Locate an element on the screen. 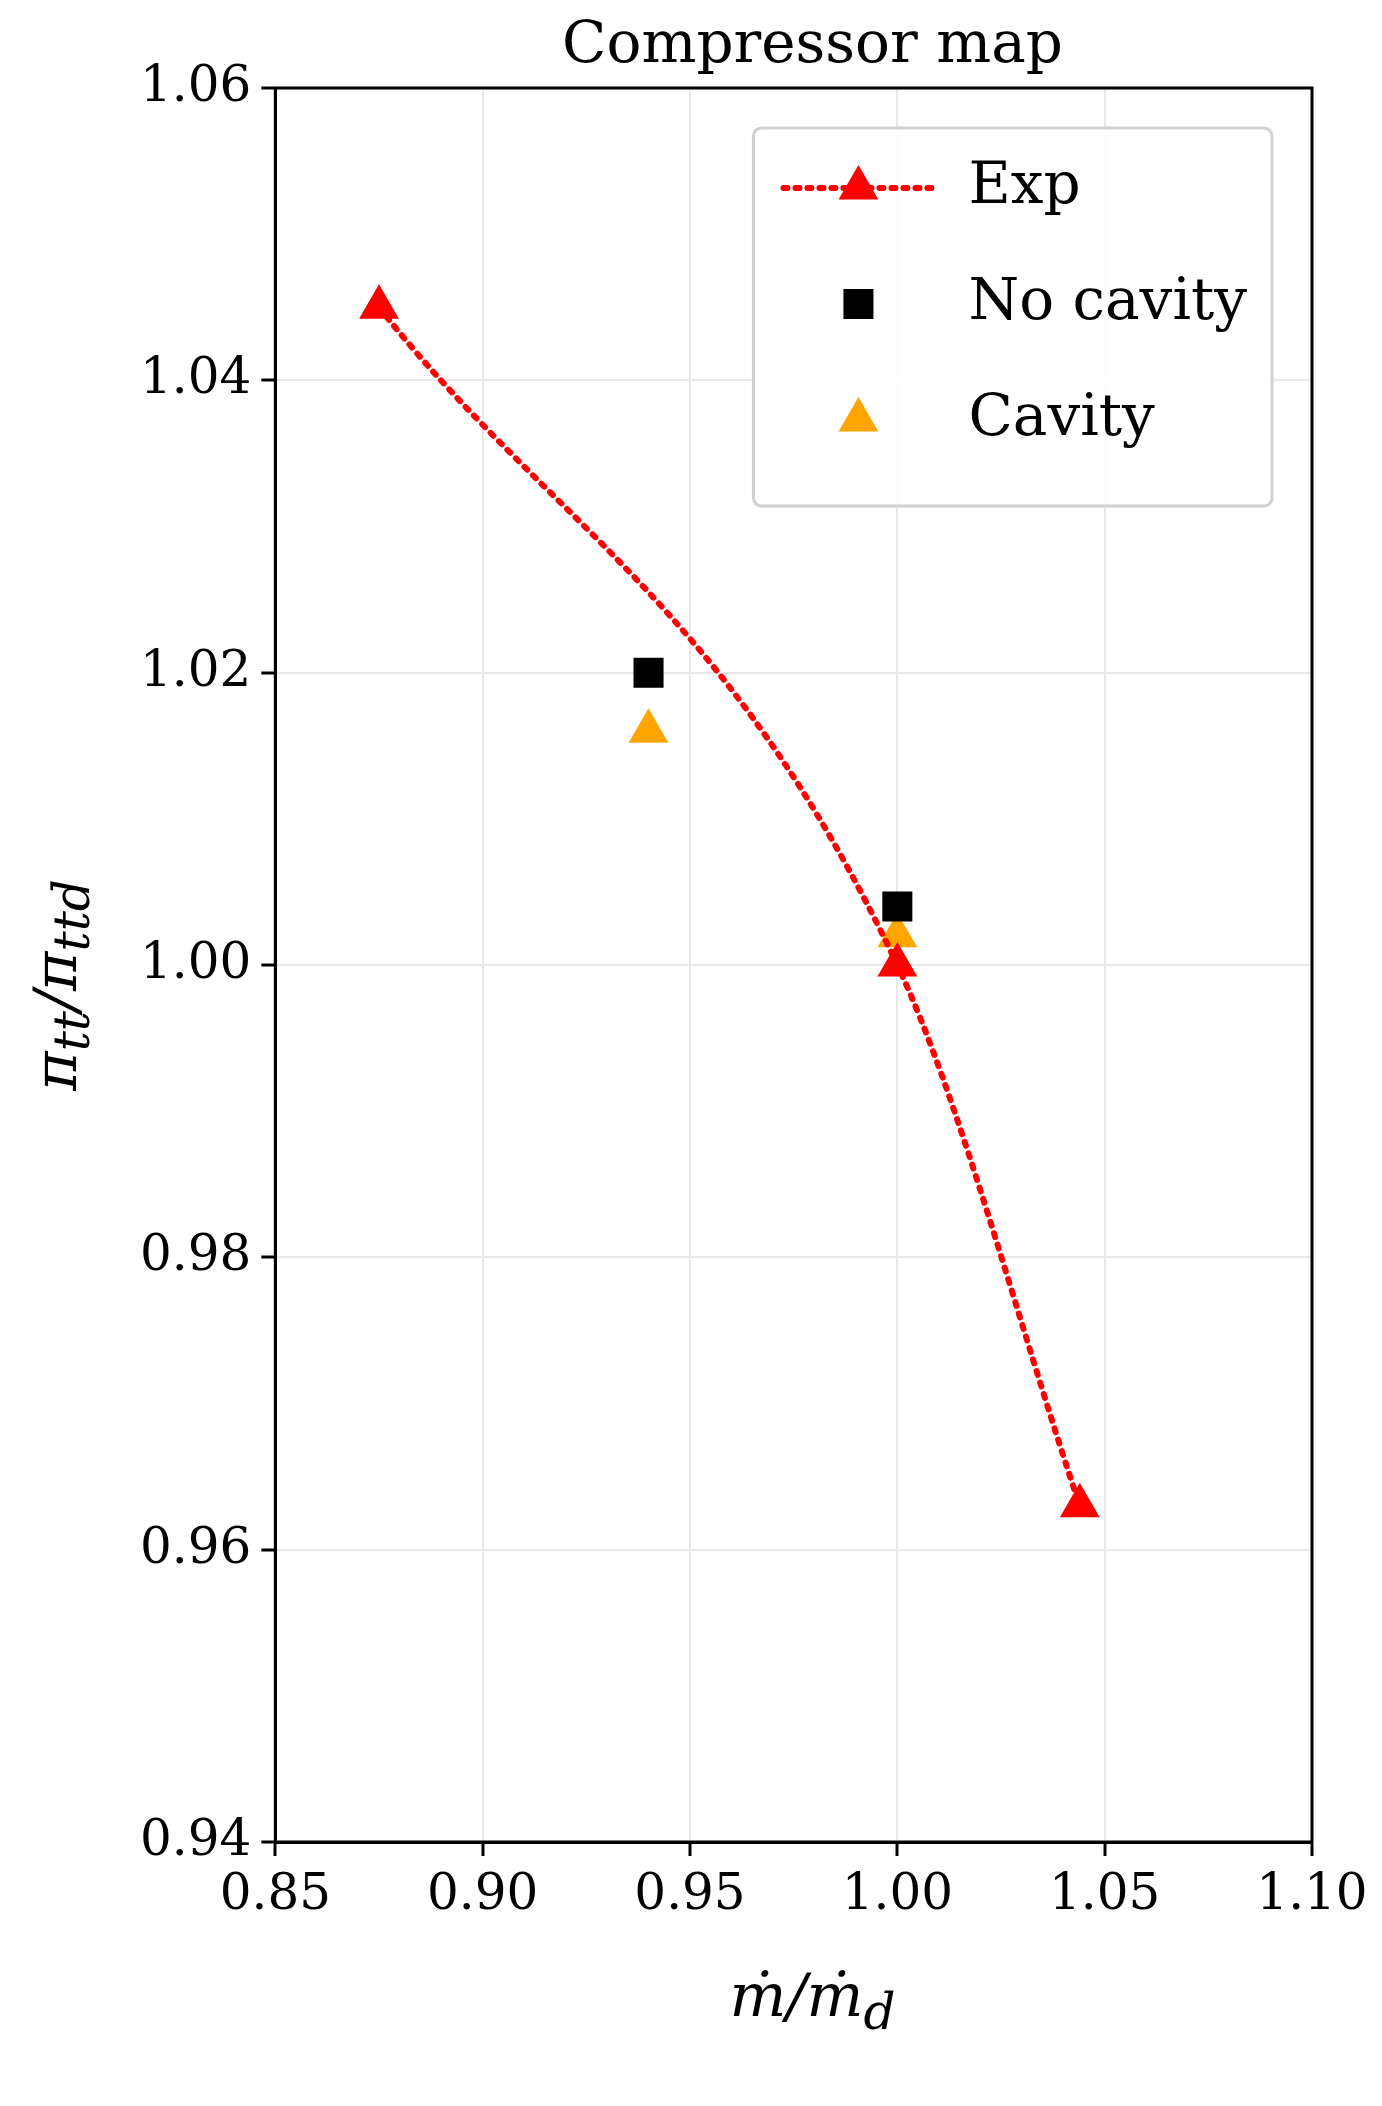  y-tick-label: 1.00 is located at coordinates (196, 960).